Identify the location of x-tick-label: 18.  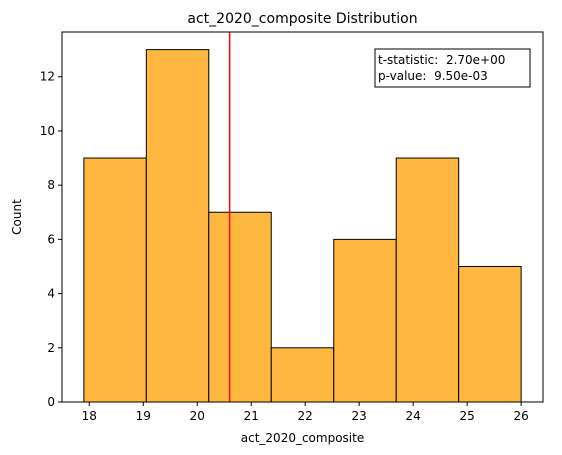
(89, 416).